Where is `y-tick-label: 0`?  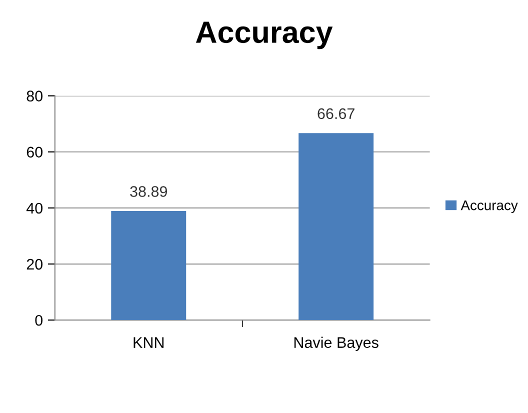 y-tick-label: 0 is located at coordinates (39, 320).